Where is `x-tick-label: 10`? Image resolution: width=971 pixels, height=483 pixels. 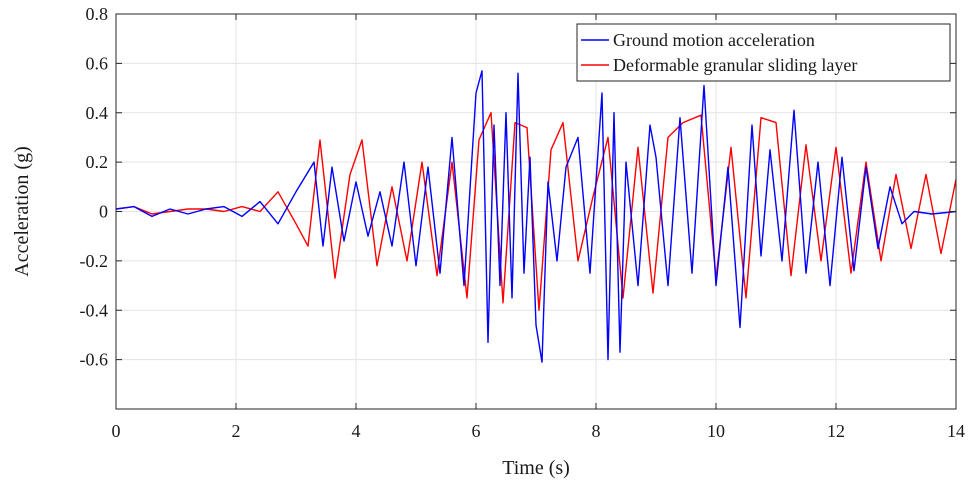 x-tick-label: 10 is located at coordinates (716, 431).